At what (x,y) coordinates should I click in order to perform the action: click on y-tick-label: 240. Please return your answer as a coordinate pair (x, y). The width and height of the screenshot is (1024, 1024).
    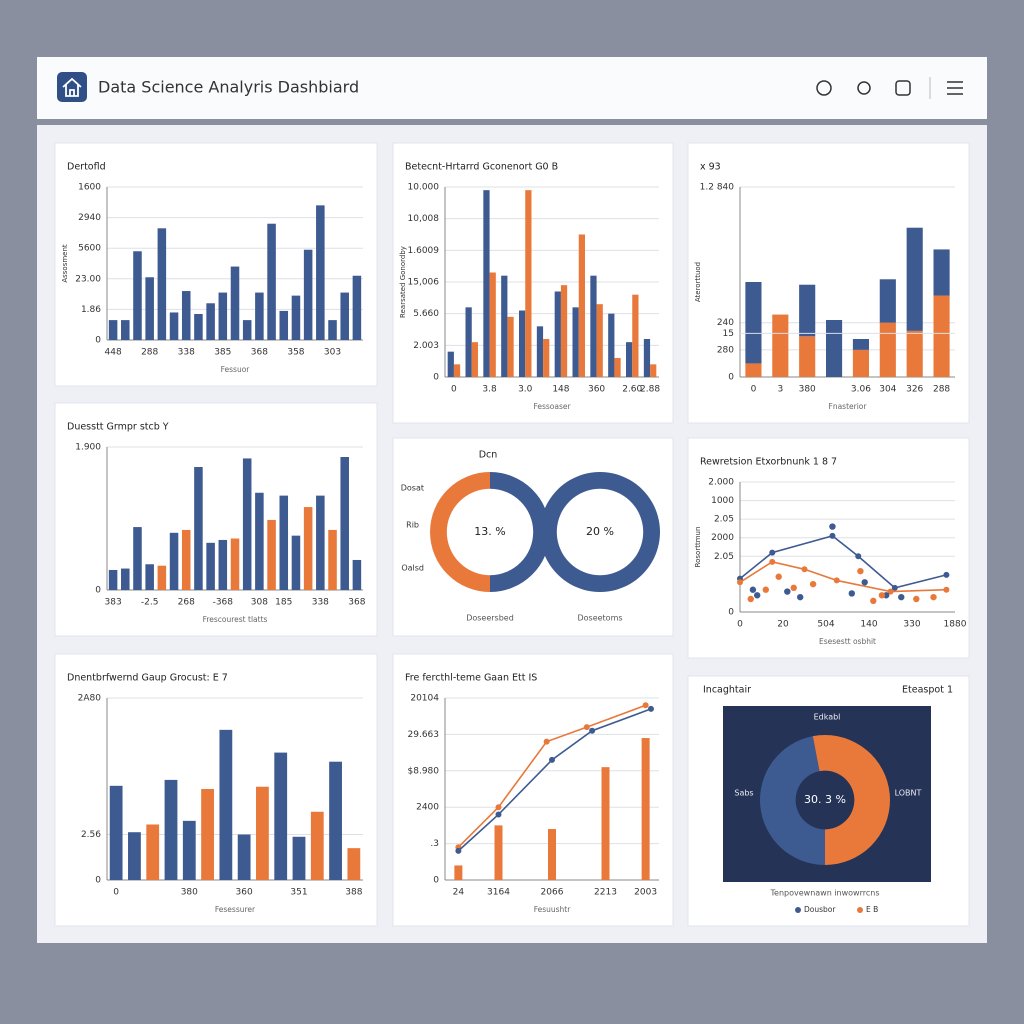
    Looking at the image, I should click on (725, 323).